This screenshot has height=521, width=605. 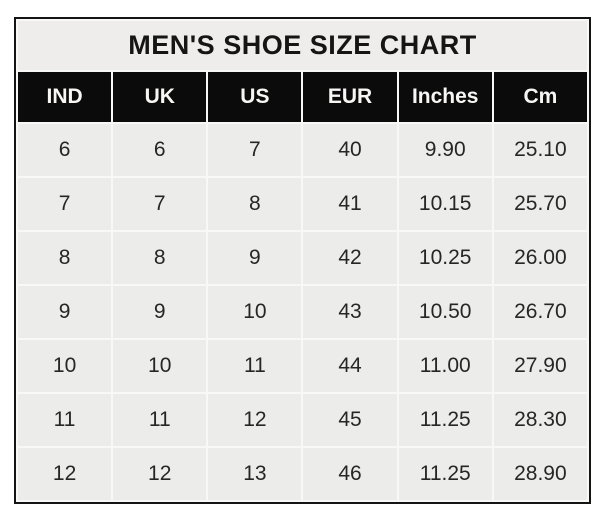 What do you see at coordinates (350, 150) in the screenshot?
I see `cell-eur: 40` at bounding box center [350, 150].